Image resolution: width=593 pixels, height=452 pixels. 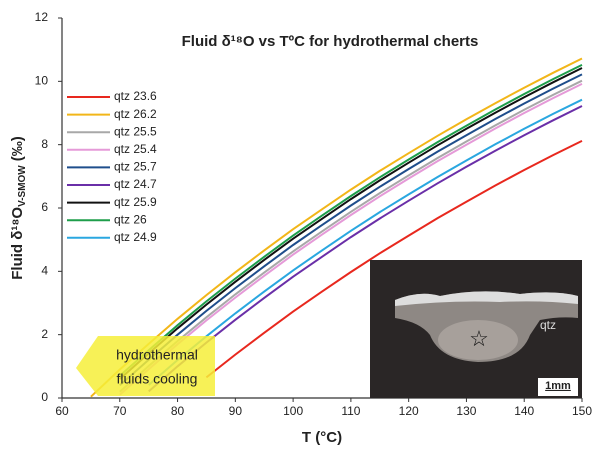 What do you see at coordinates (486, 298) in the screenshot?
I see `inset-crust` at bounding box center [486, 298].